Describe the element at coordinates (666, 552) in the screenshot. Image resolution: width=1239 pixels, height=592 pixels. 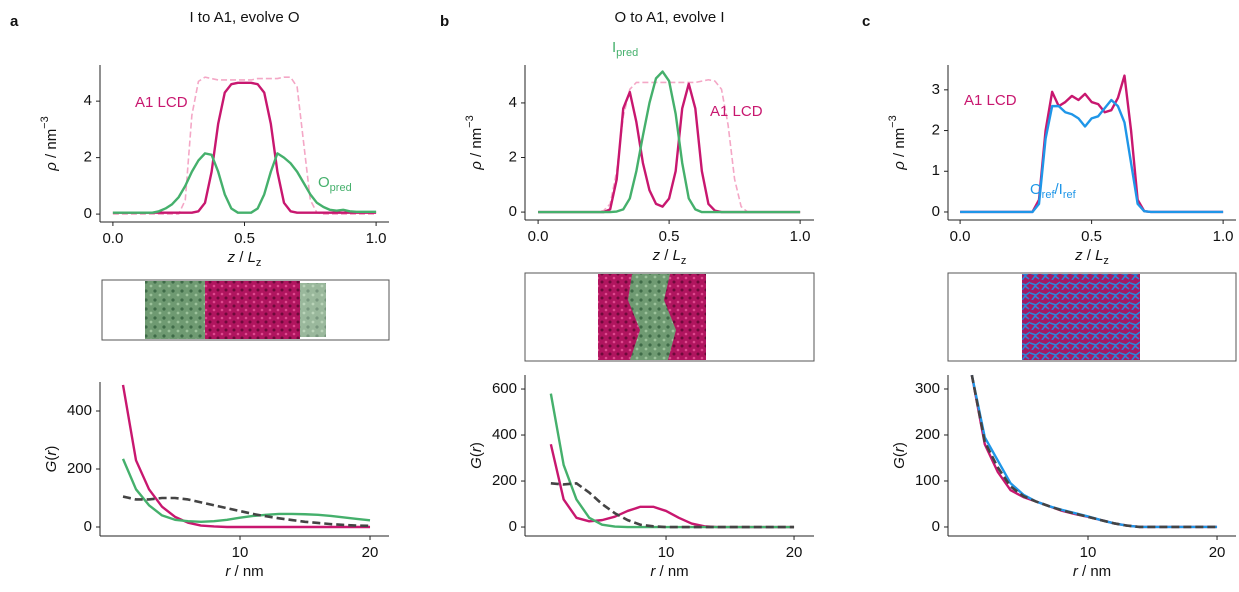
I see `x-tick-label: 10` at that location.